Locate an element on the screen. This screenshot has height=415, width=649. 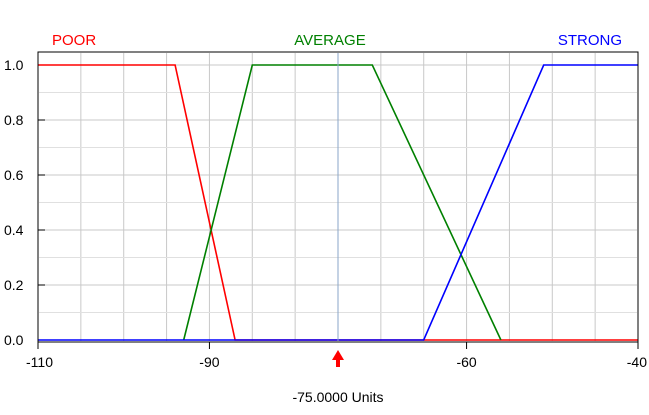
legend-item-strong: STRONG is located at coordinates (590, 40).